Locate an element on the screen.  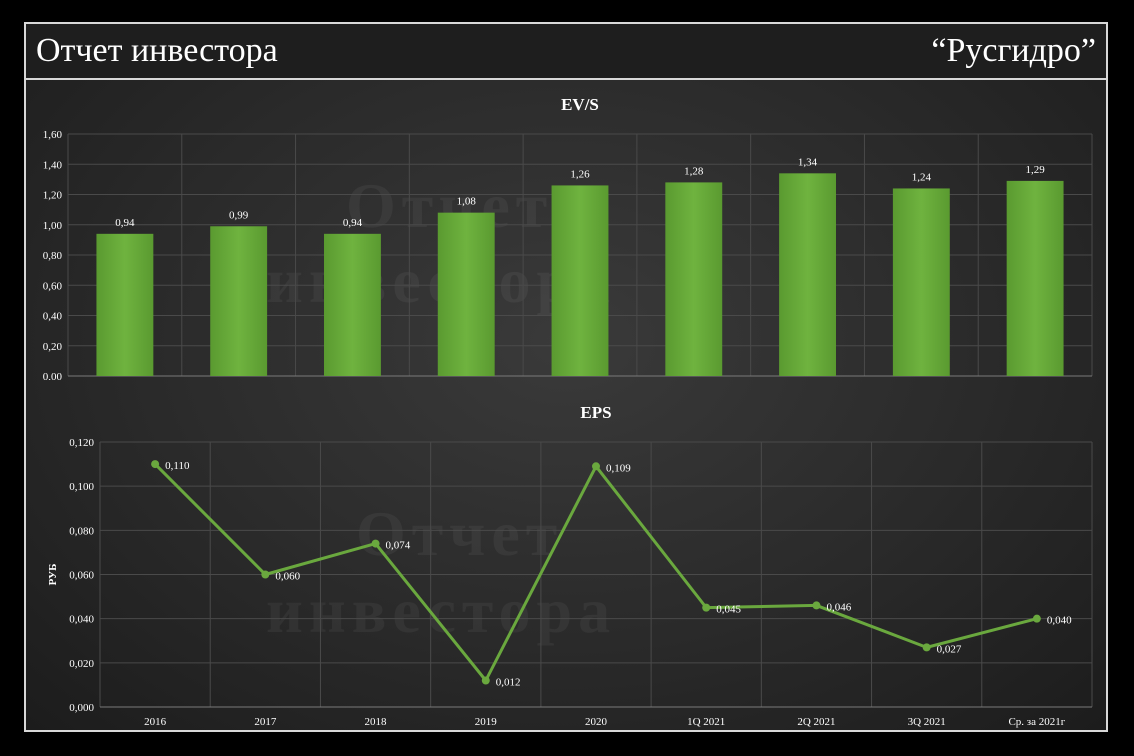
header-company: “Русгидро” is located at coordinates (1013, 50).